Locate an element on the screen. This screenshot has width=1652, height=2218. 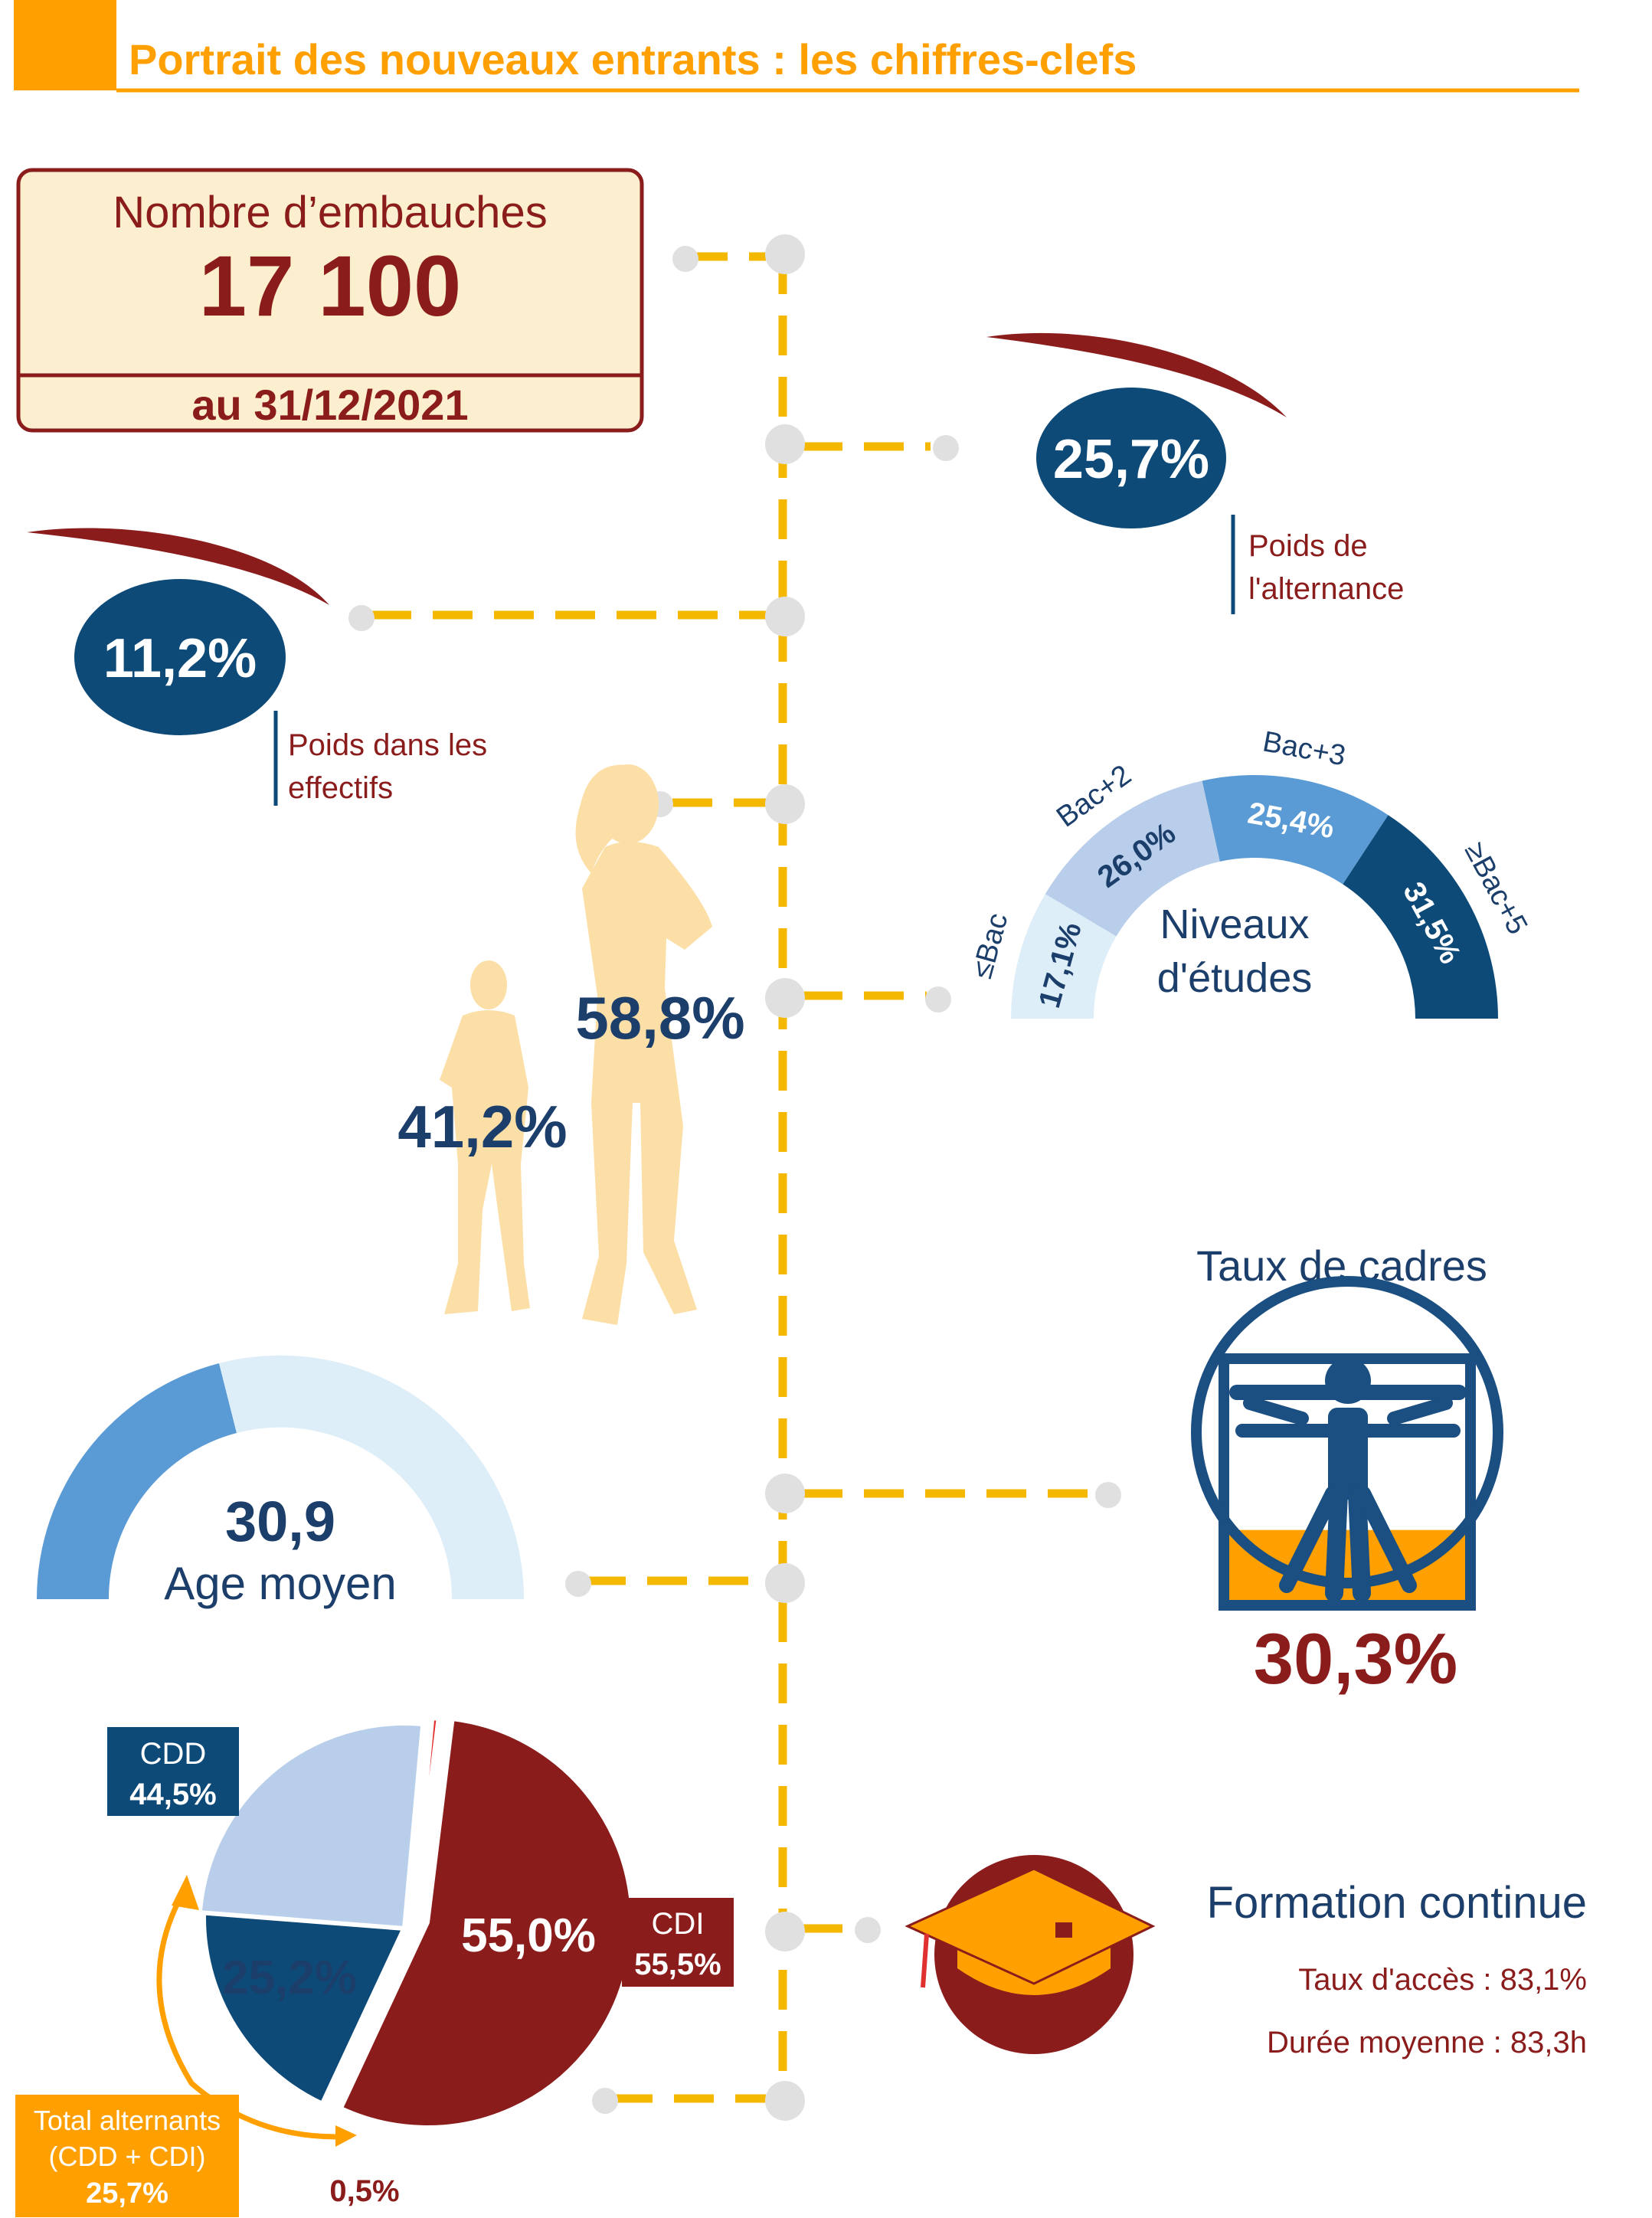
badge-cdi-title: CDI is located at coordinates (678, 1924).